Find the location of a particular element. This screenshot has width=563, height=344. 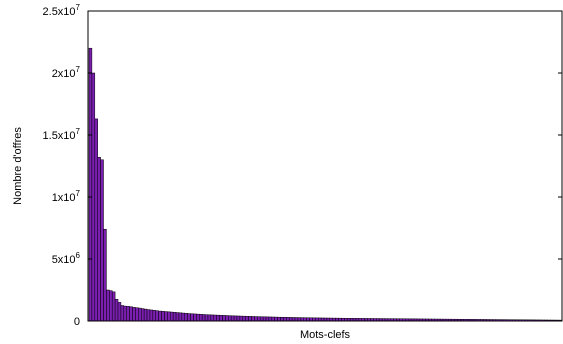

y-tick-label: 5x10⁶ is located at coordinates (66, 258).